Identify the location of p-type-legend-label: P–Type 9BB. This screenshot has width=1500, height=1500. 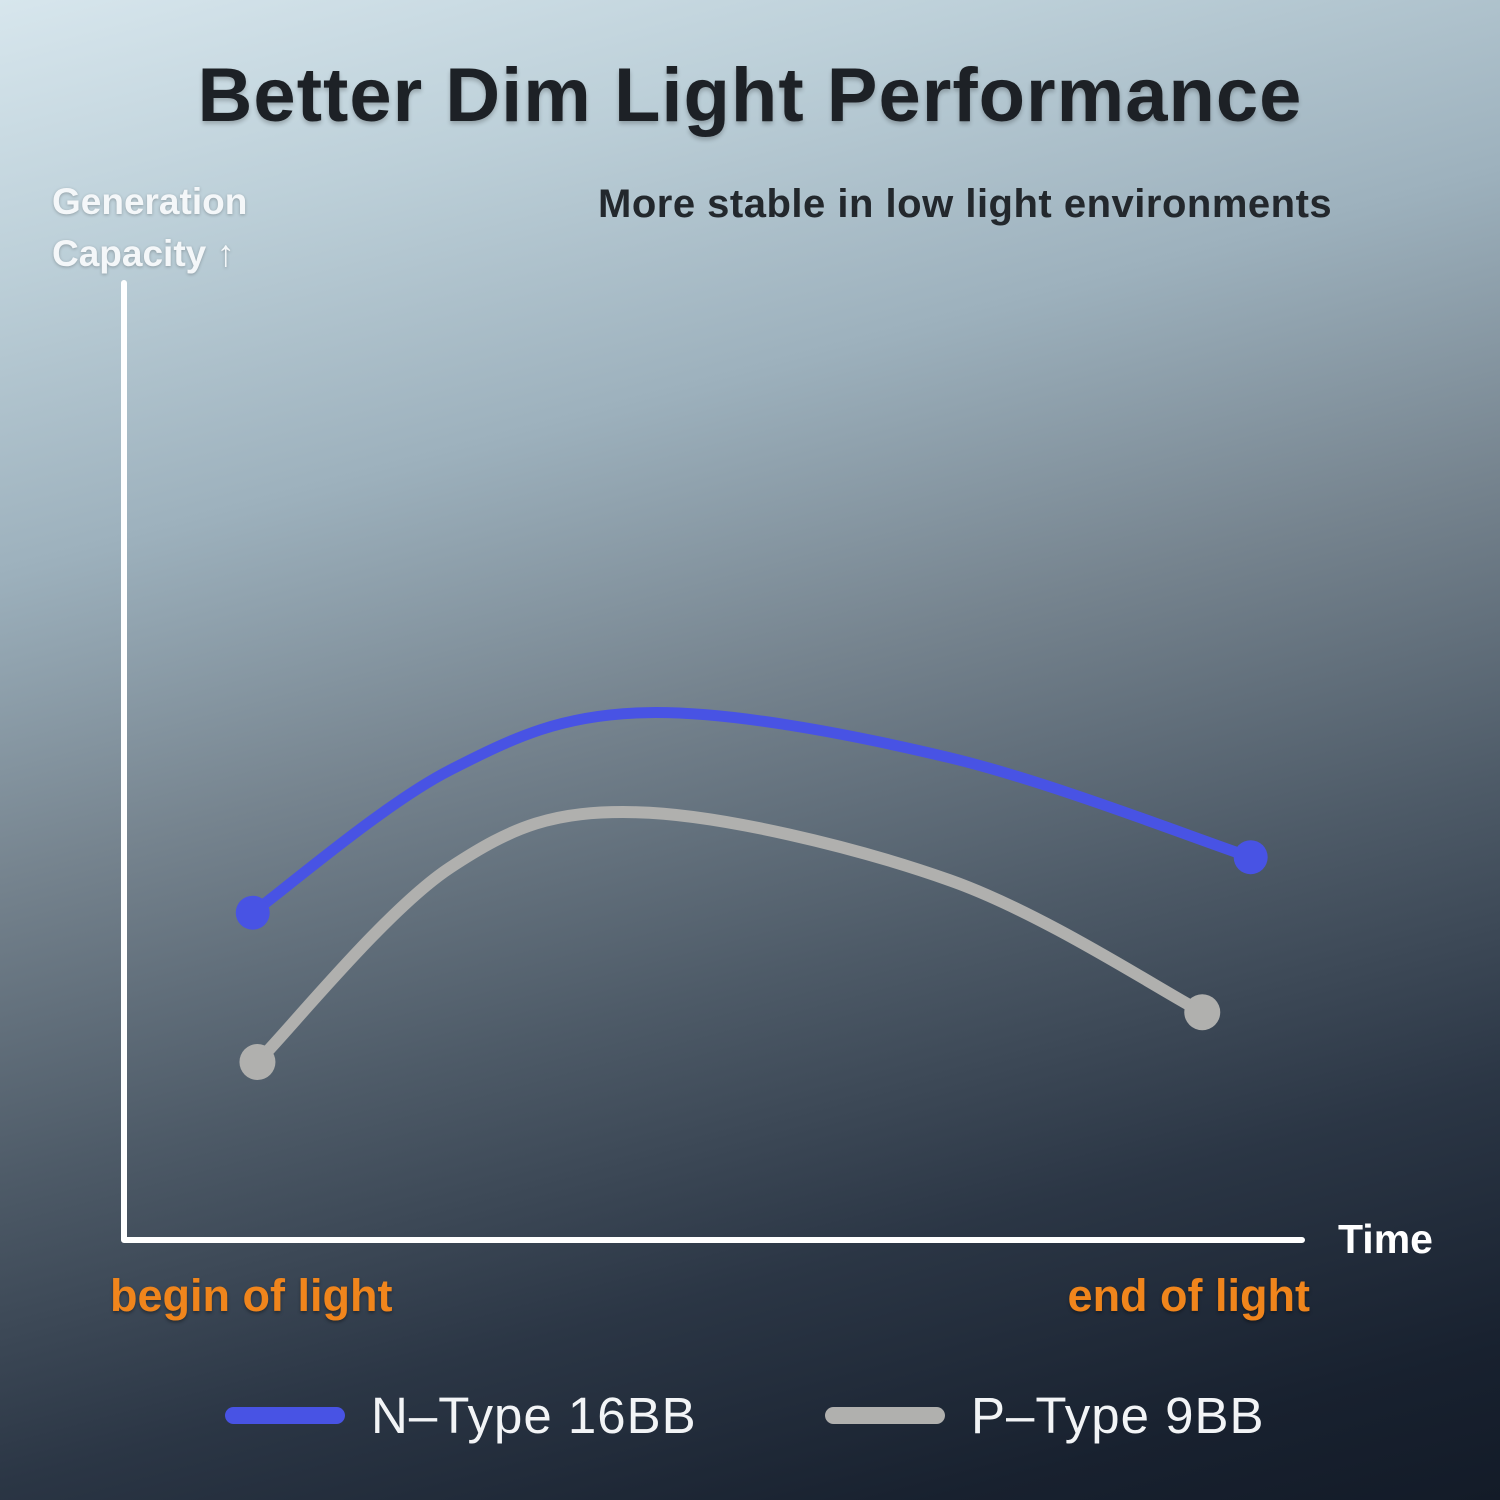
(1118, 1415).